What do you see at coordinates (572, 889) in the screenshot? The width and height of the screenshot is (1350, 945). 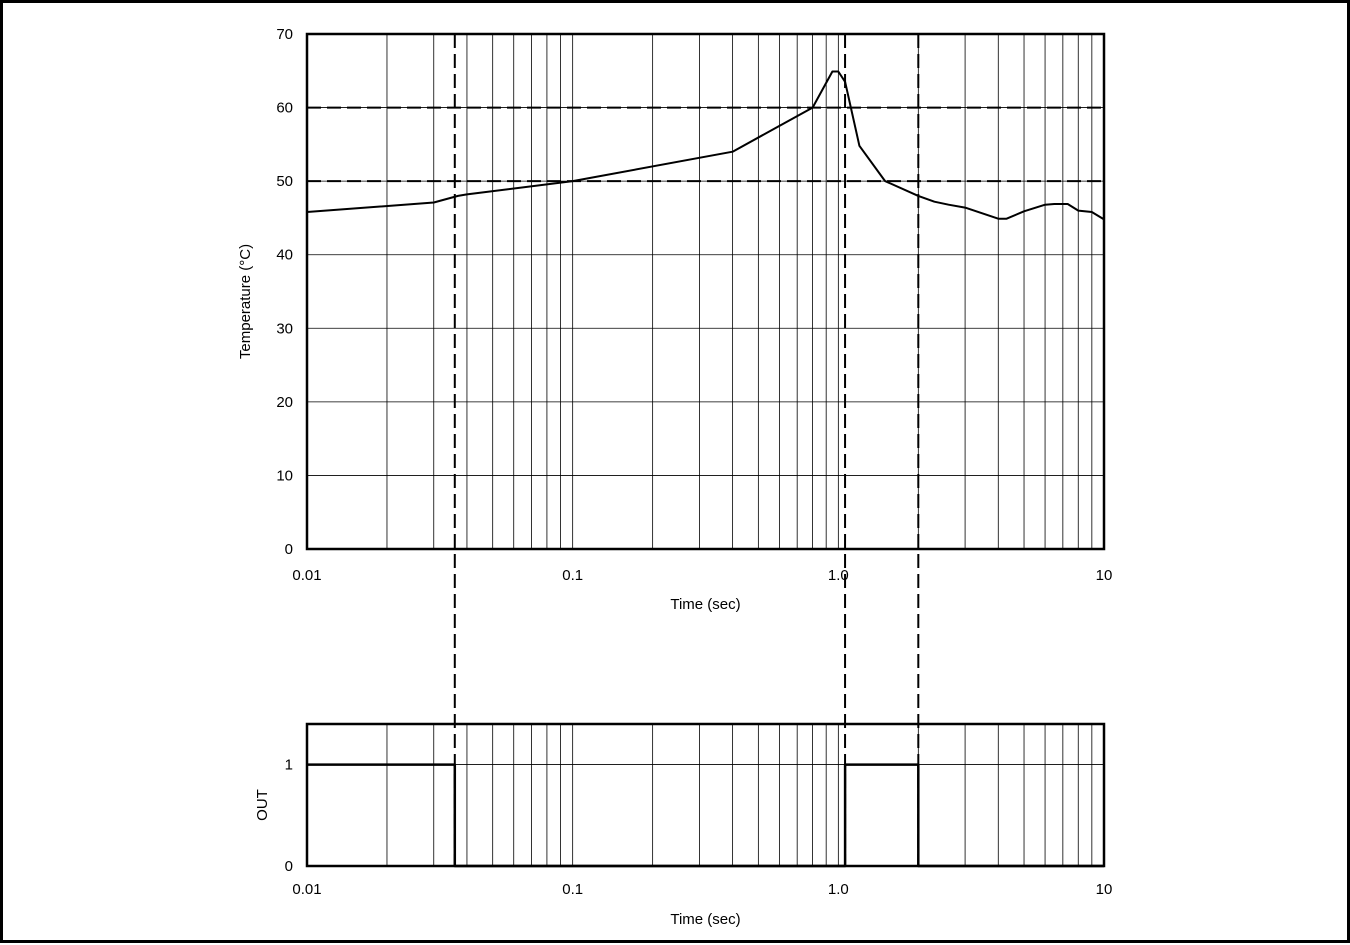 I see `out-x-tick-label: 0.1` at bounding box center [572, 889].